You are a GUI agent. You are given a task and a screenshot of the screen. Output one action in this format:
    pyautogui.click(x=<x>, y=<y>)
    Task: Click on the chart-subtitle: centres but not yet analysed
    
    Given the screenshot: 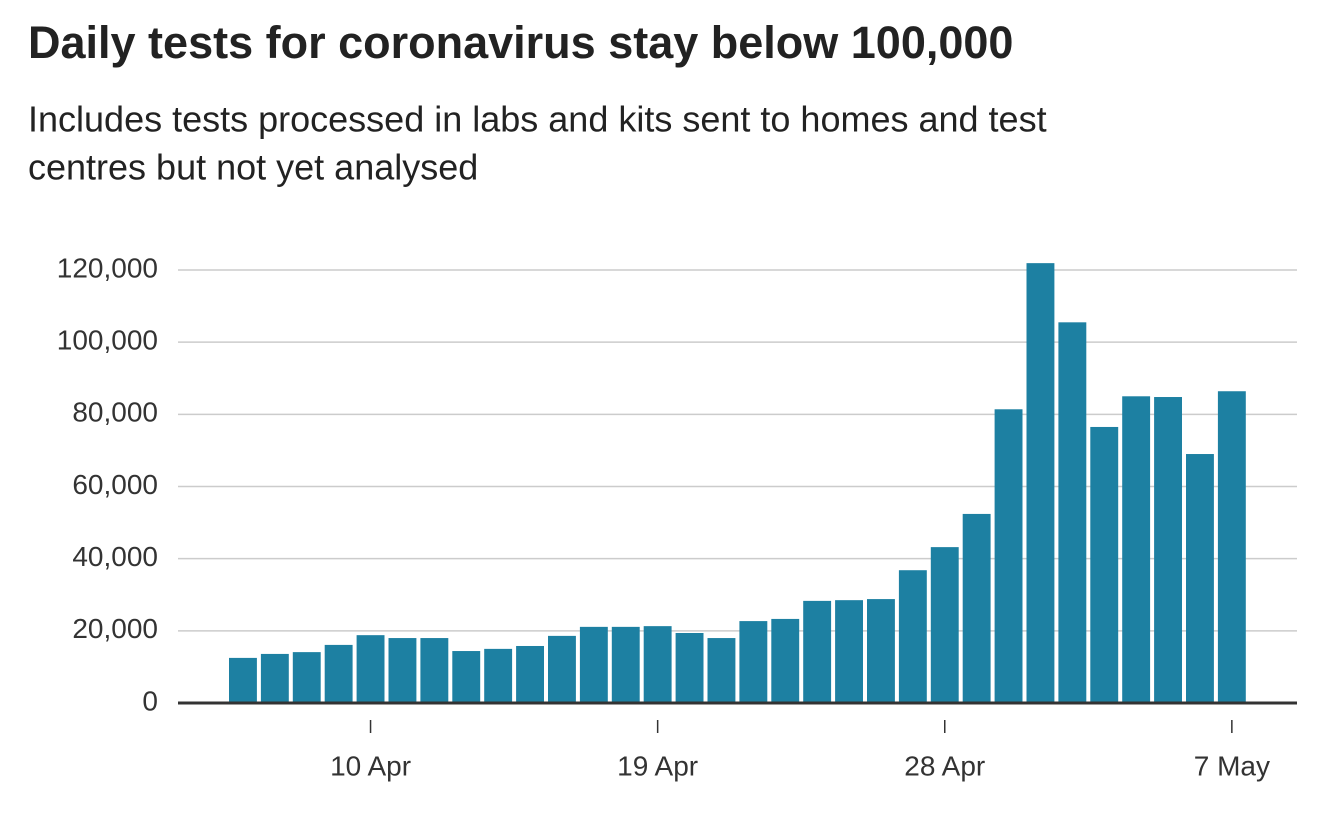 What is the action you would take?
    pyautogui.click(x=253, y=167)
    